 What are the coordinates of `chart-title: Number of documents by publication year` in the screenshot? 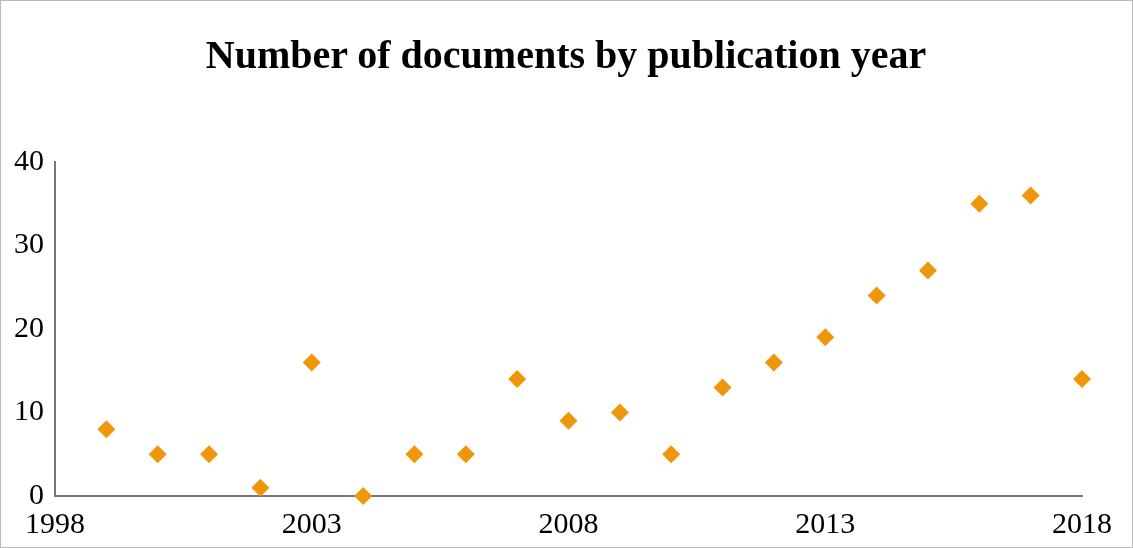 It's located at (566, 55).